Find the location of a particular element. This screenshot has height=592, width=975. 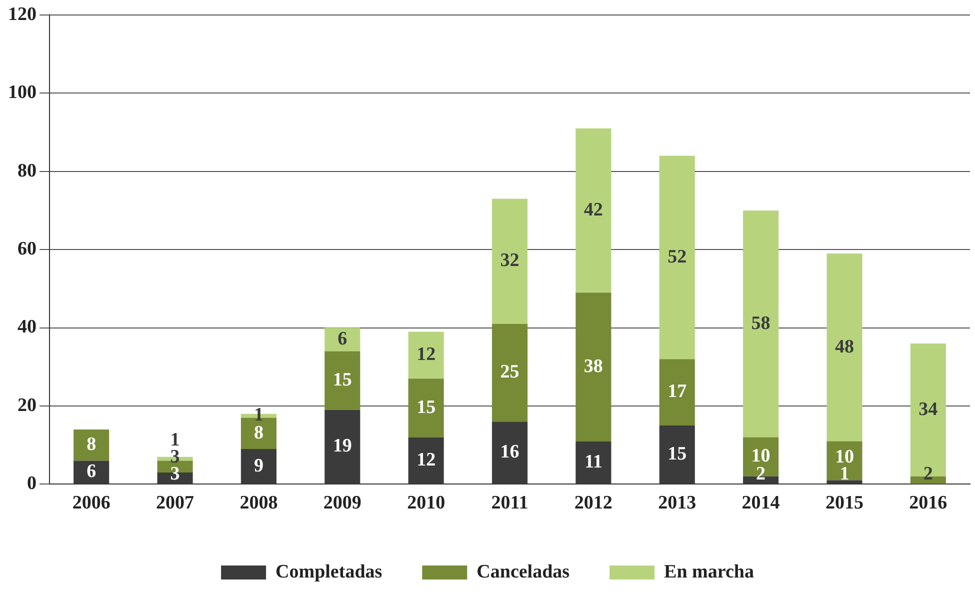

y-tick-label: 80 is located at coordinates (27, 171).